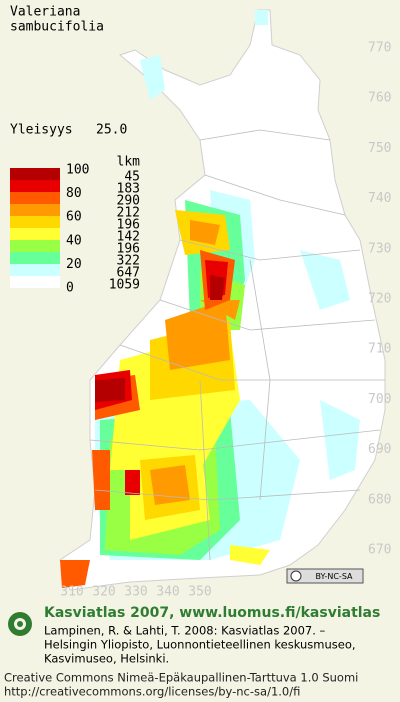  I want to click on legend-count: 212, so click(128, 213).